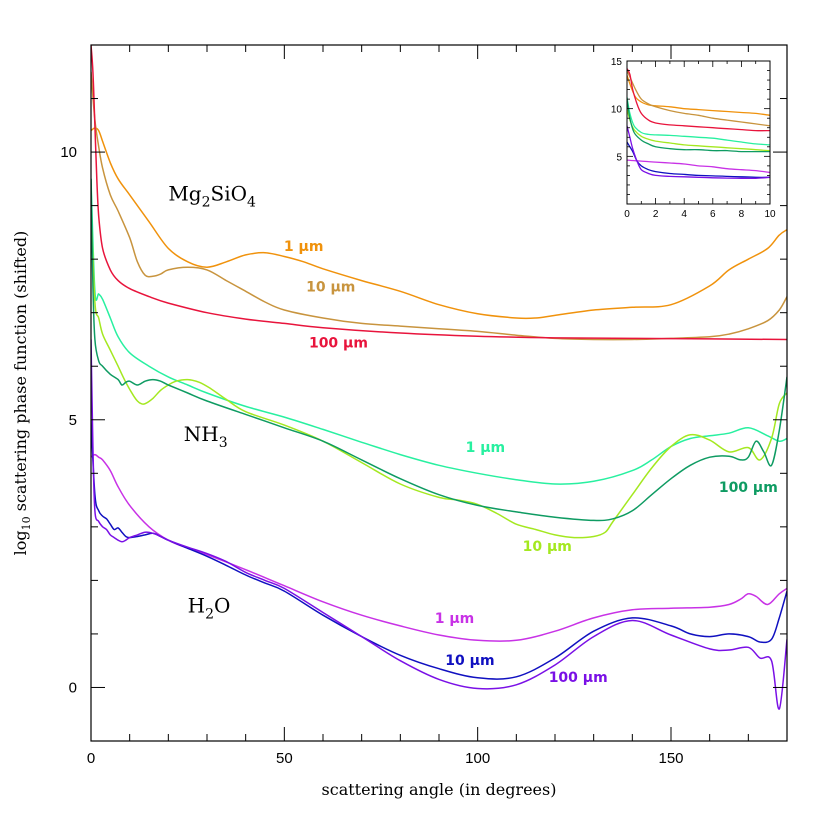 This screenshot has width=830, height=830. What do you see at coordinates (670, 758) in the screenshot?
I see `x-tick-label: 150` at bounding box center [670, 758].